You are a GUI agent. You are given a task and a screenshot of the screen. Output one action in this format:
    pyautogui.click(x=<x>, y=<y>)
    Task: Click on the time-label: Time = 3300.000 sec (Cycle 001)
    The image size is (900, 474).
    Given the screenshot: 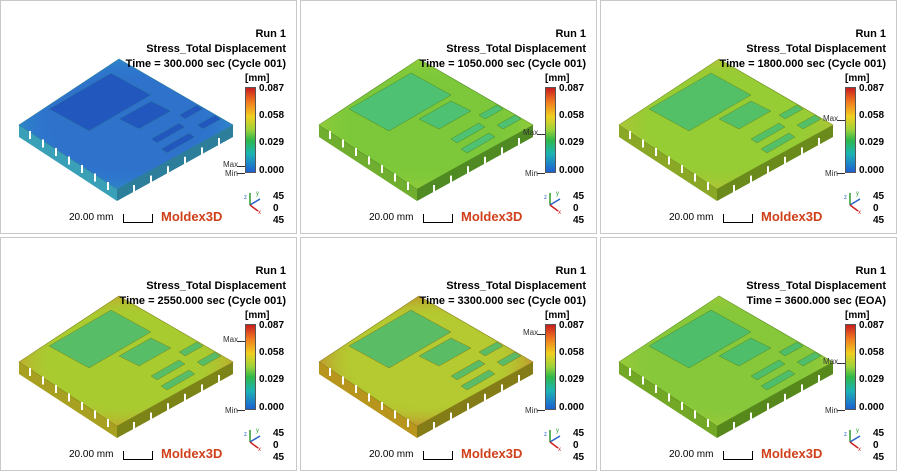 What is the action you would take?
    pyautogui.click(x=502, y=301)
    